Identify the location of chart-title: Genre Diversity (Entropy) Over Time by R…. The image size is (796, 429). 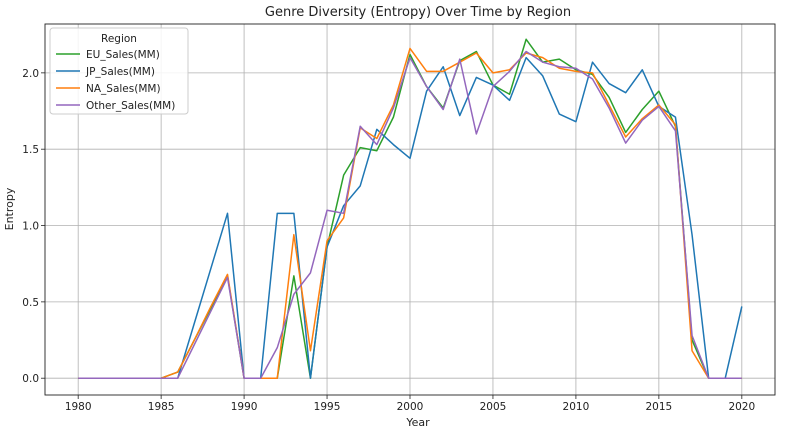
(418, 12).